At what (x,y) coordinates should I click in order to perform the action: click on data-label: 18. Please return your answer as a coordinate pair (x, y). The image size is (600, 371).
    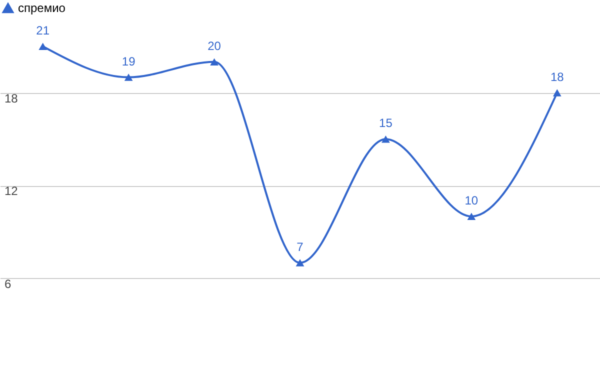
    Looking at the image, I should click on (557, 77).